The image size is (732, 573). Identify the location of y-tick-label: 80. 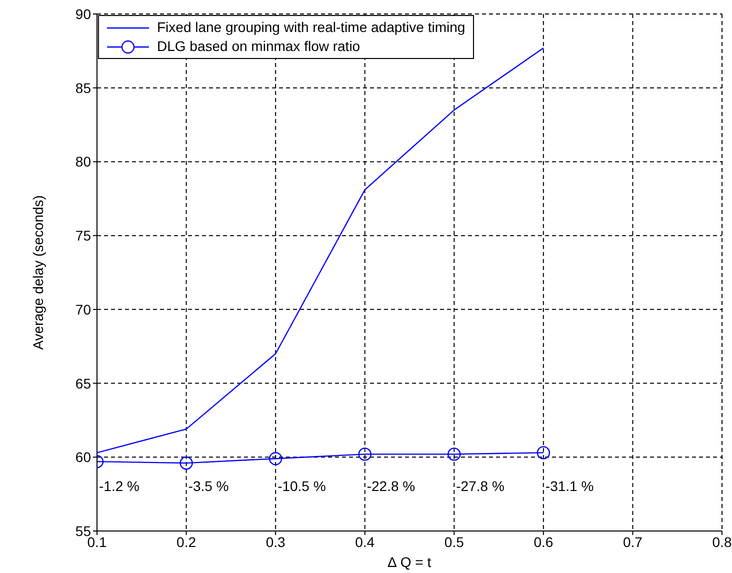
(83, 162).